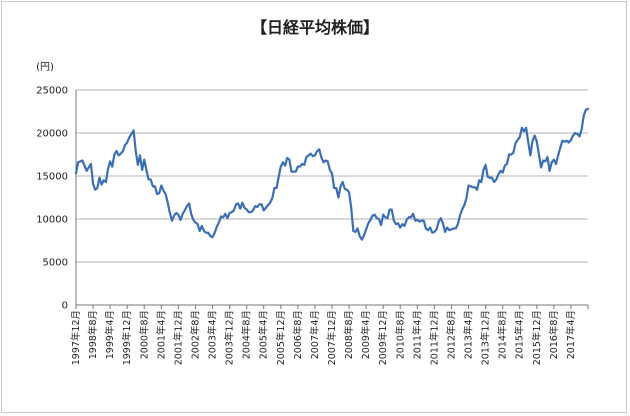  What do you see at coordinates (503, 334) in the screenshot?
I see `x-tick-label: 2014年8月` at bounding box center [503, 334].